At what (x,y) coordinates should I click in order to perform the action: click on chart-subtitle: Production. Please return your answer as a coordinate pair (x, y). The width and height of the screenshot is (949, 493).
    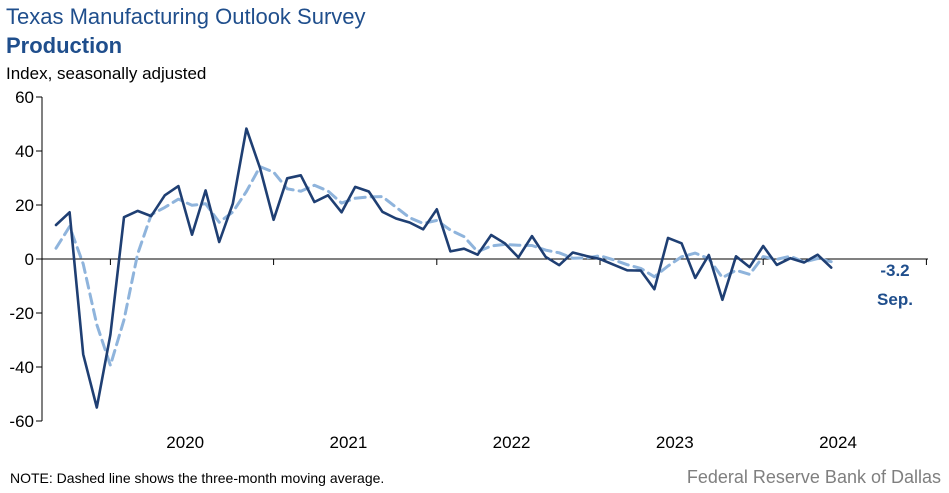
    Looking at the image, I should click on (64, 45).